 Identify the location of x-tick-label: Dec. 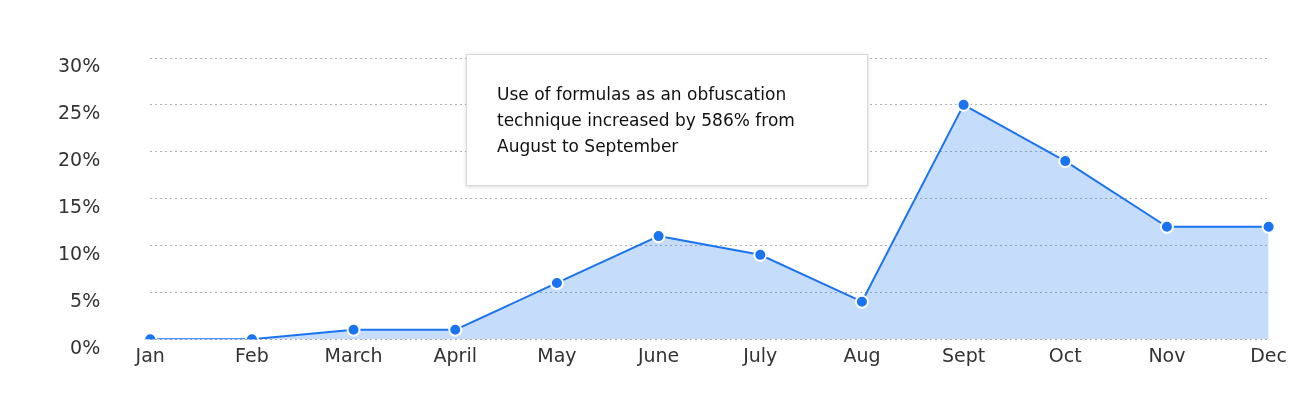
(1269, 354).